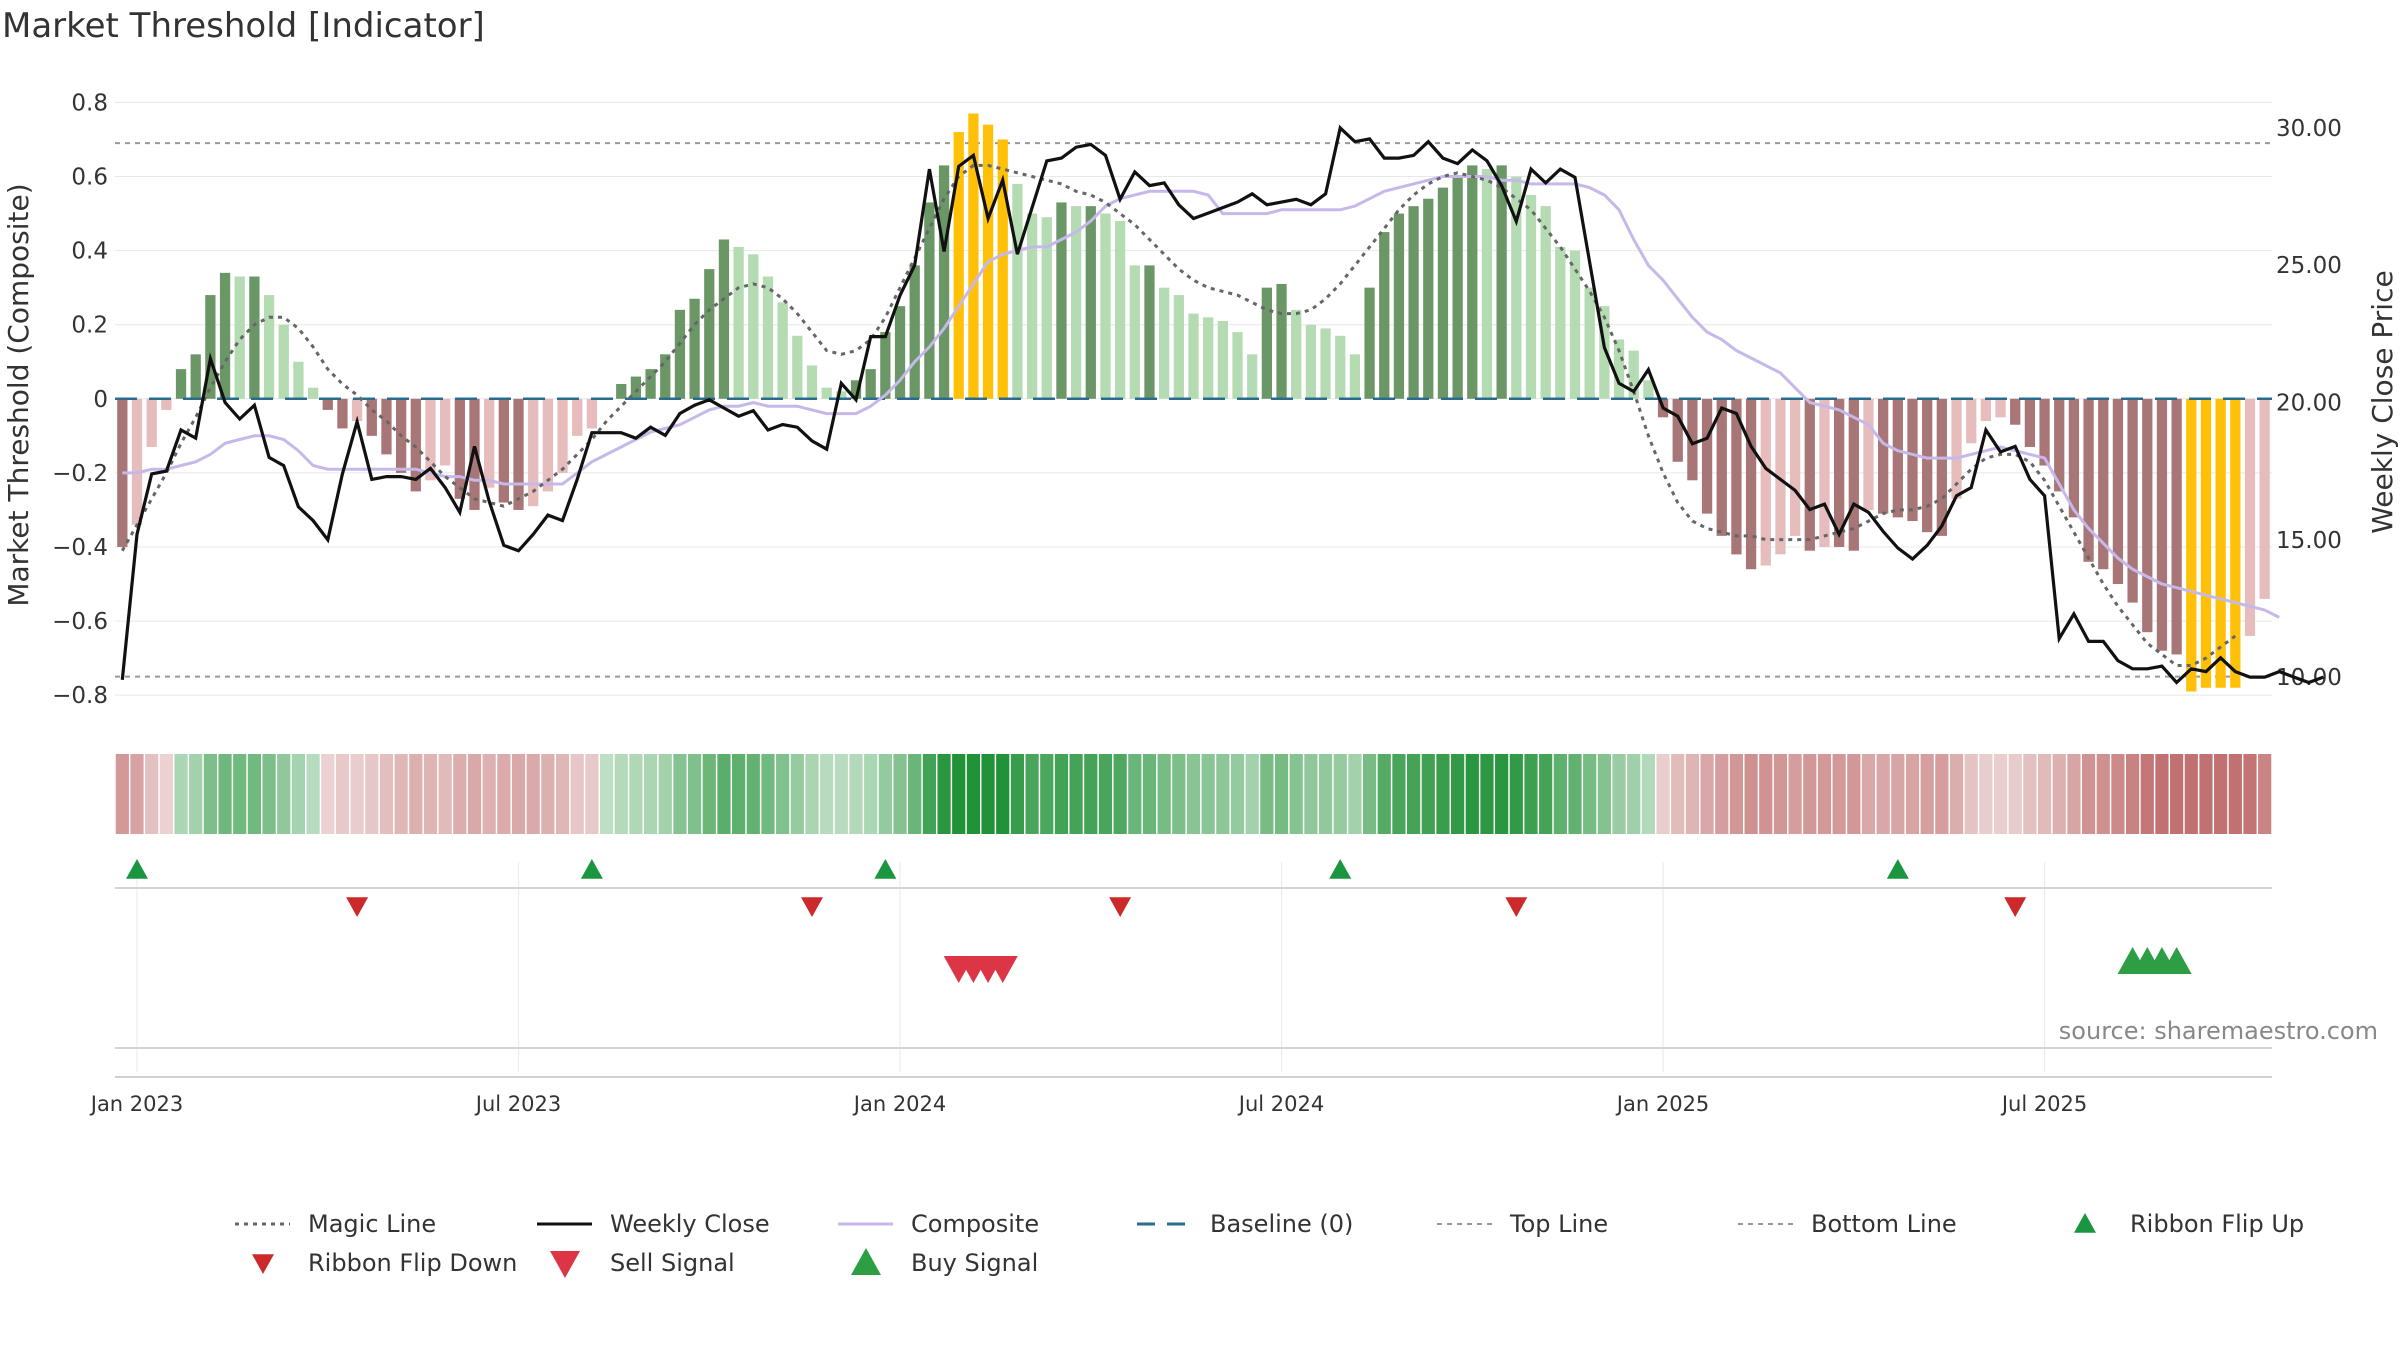  I want to click on y-tick-label: −0.6, so click(80, 622).